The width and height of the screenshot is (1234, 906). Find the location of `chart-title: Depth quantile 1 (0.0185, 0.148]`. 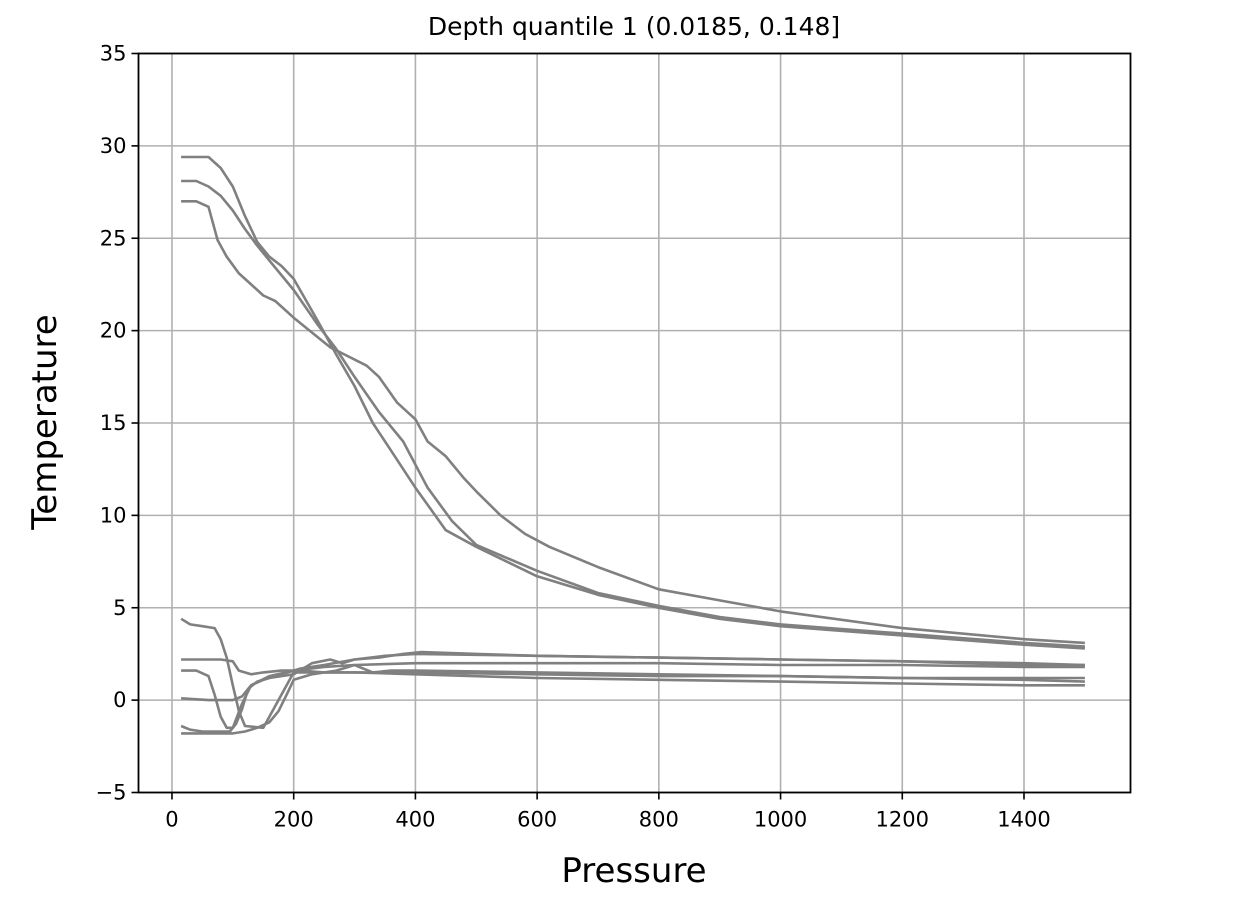

chart-title: Depth quantile 1 (0.0185, 0.148] is located at coordinates (634, 26).